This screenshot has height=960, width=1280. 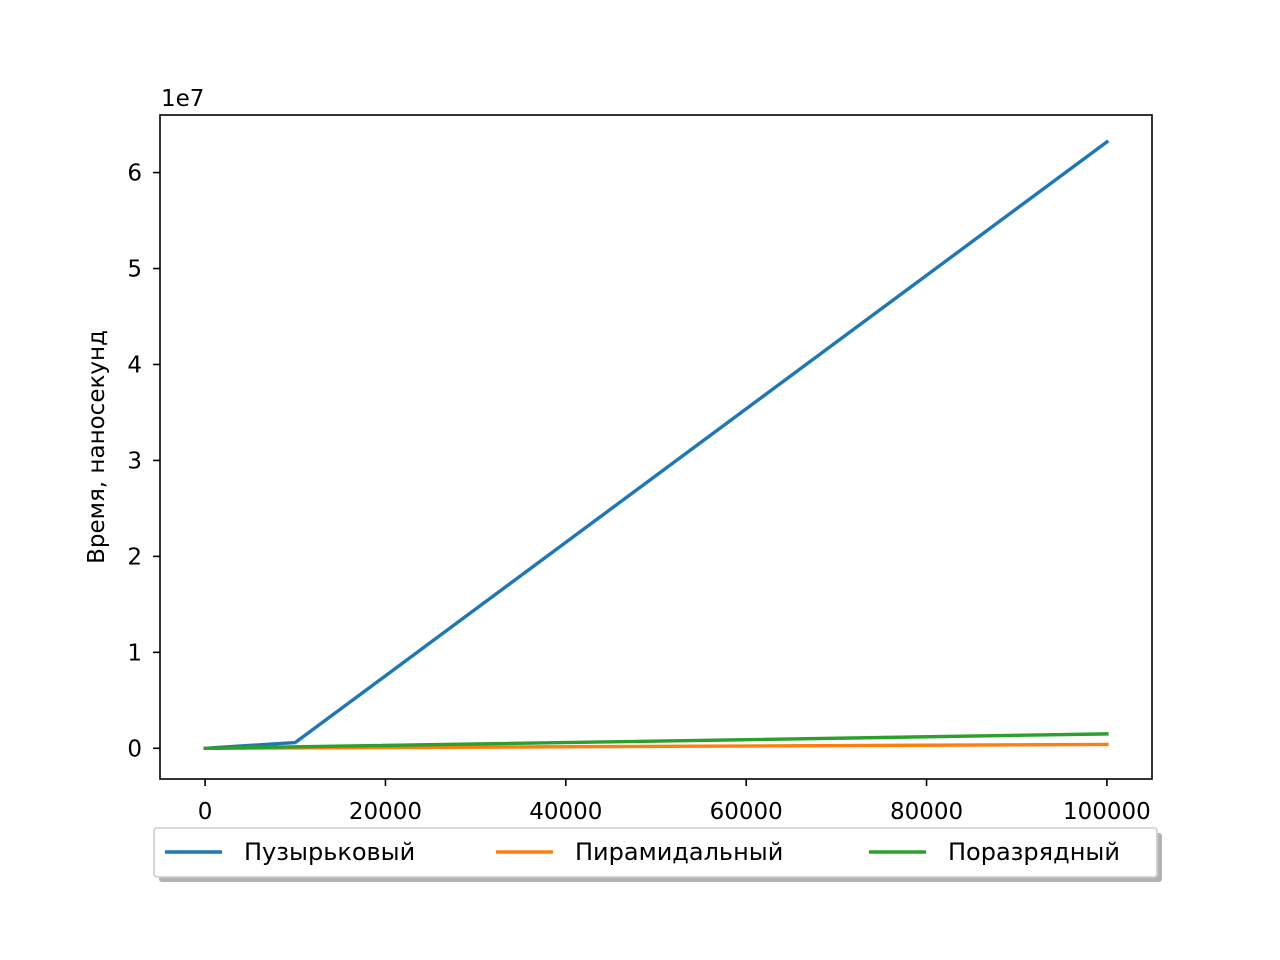 What do you see at coordinates (134, 461) in the screenshot?
I see `y-tick-label: 3` at bounding box center [134, 461].